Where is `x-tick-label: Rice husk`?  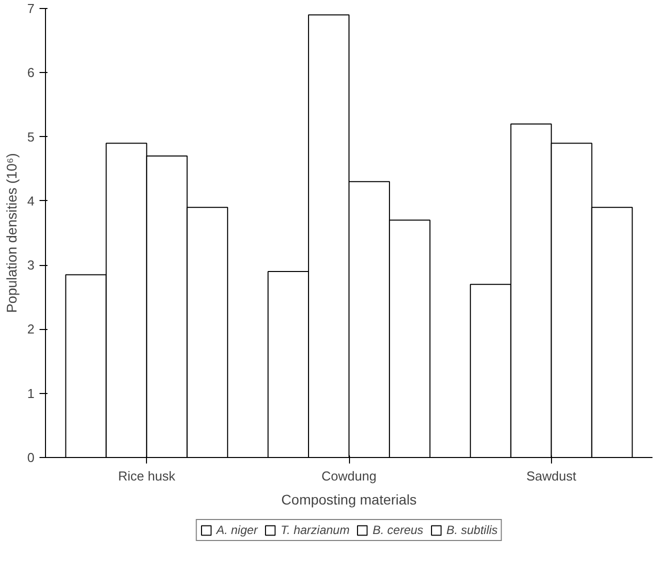
x-tick-label: Rice husk is located at coordinates (147, 476).